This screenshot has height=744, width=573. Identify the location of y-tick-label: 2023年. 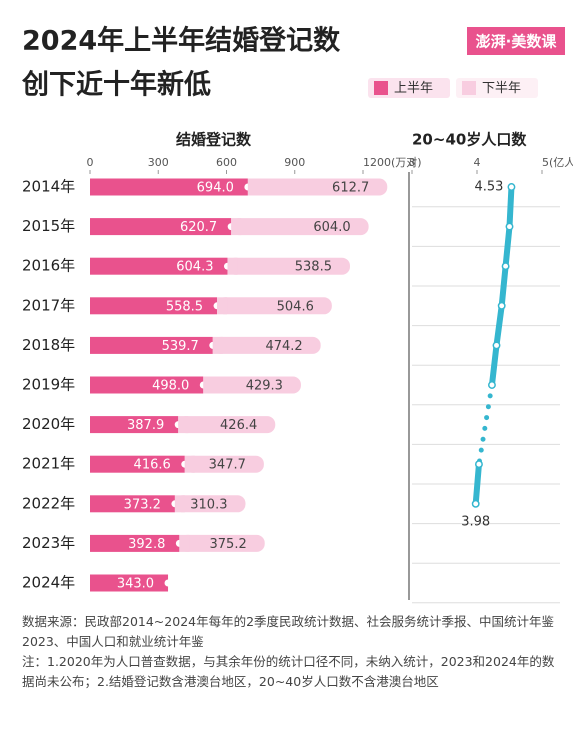
(48, 543).